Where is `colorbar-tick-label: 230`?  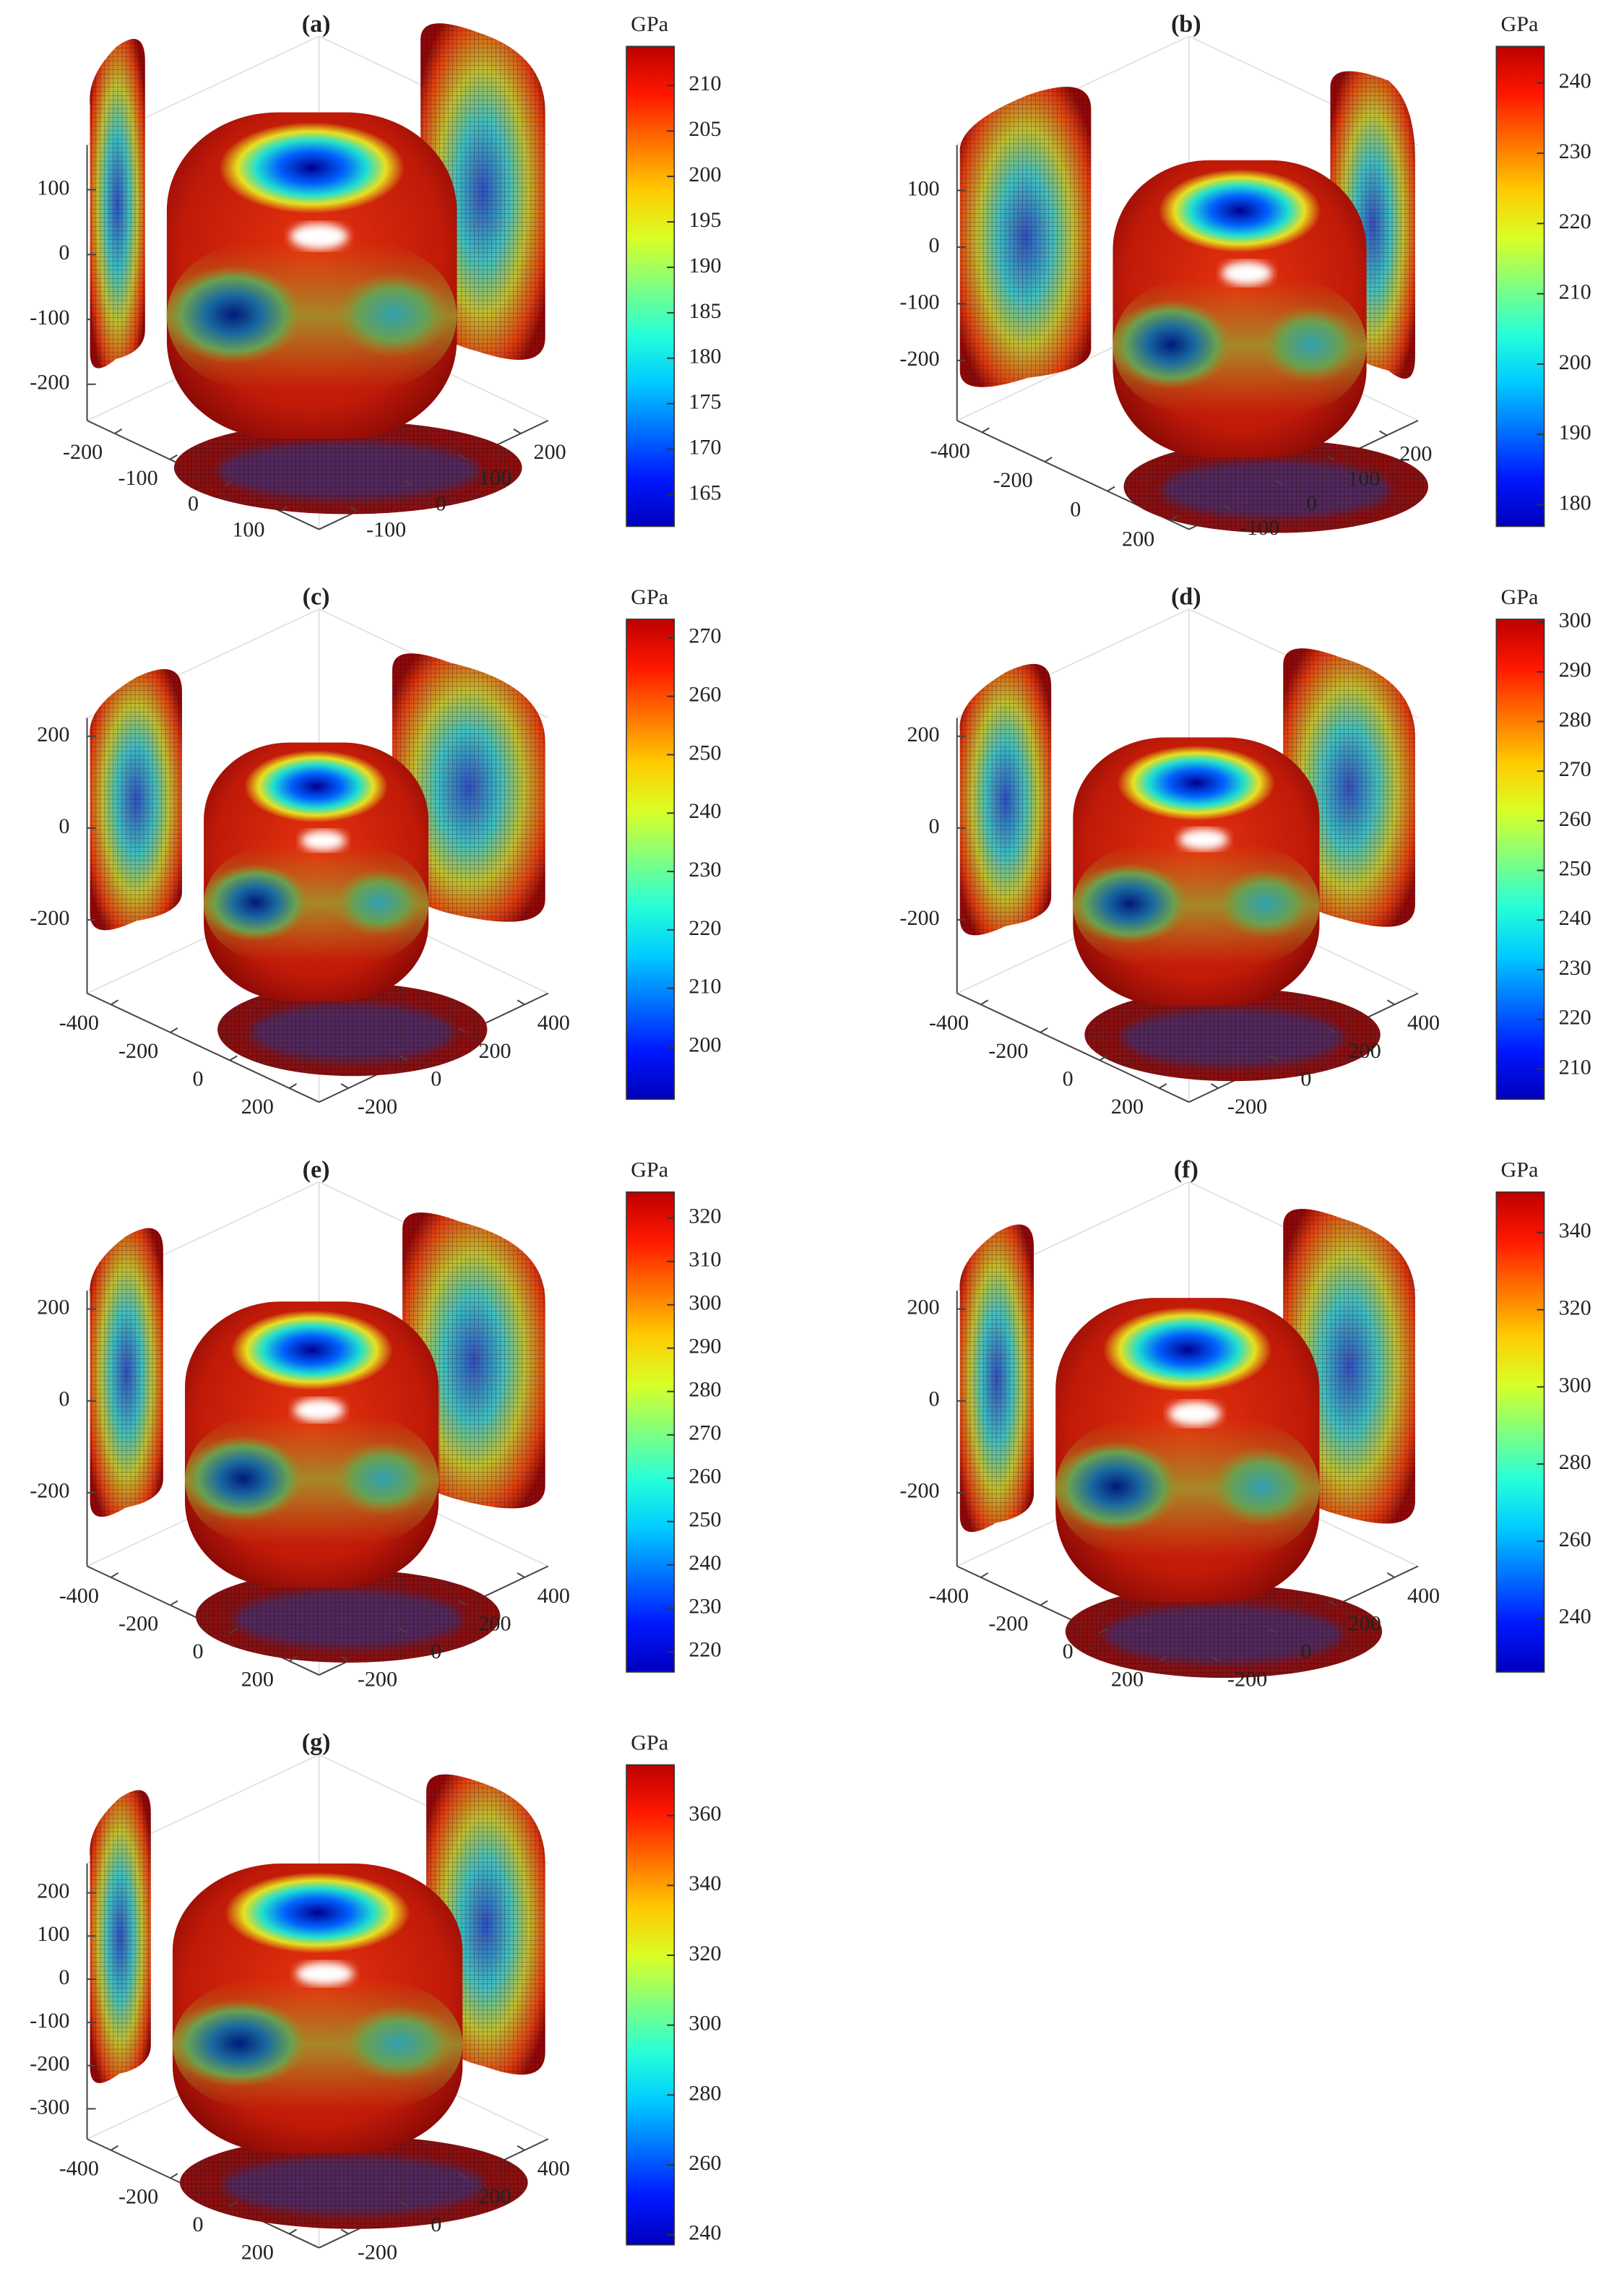
colorbar-tick-label: 230 is located at coordinates (704, 870).